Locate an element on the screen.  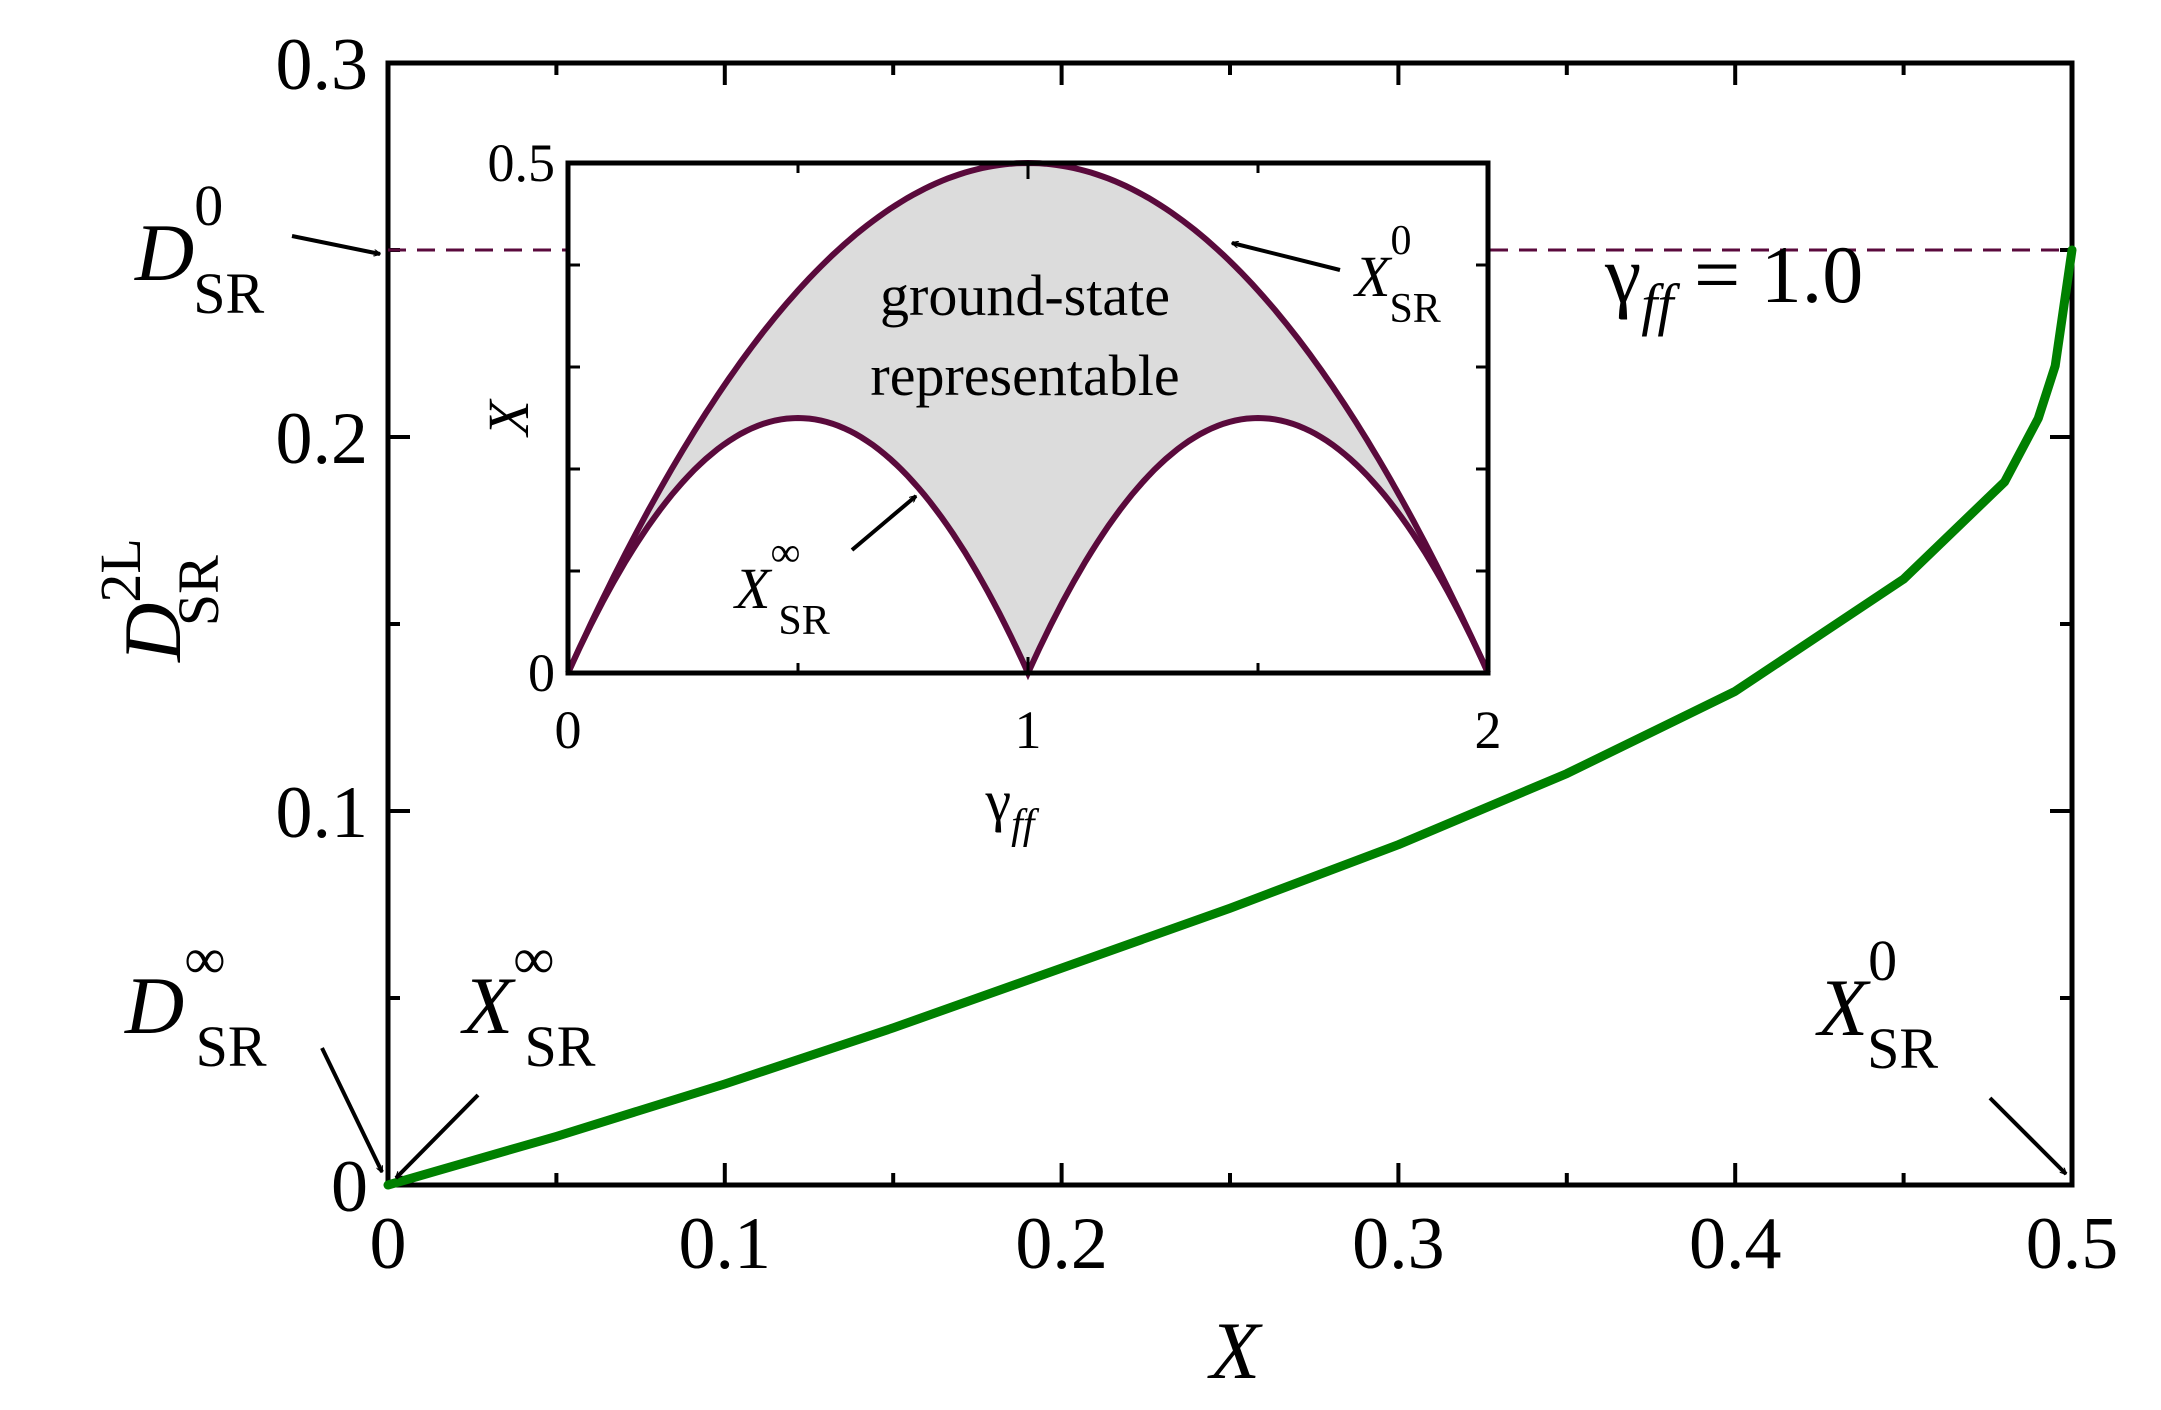
main-x-tick-label: 0.3 is located at coordinates (1398, 1244).